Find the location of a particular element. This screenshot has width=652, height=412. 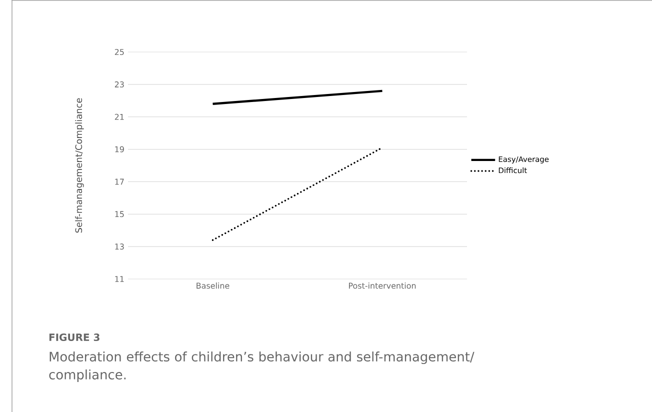

text: FIGURE 3 is located at coordinates (74, 338).